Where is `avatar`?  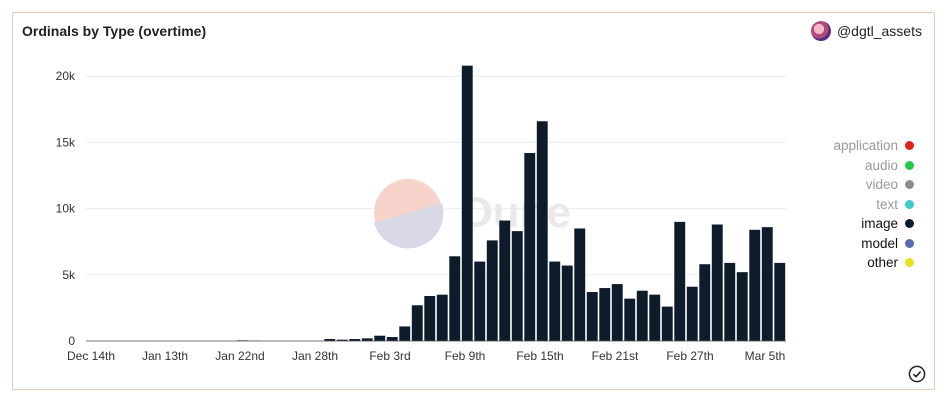
avatar is located at coordinates (820, 31).